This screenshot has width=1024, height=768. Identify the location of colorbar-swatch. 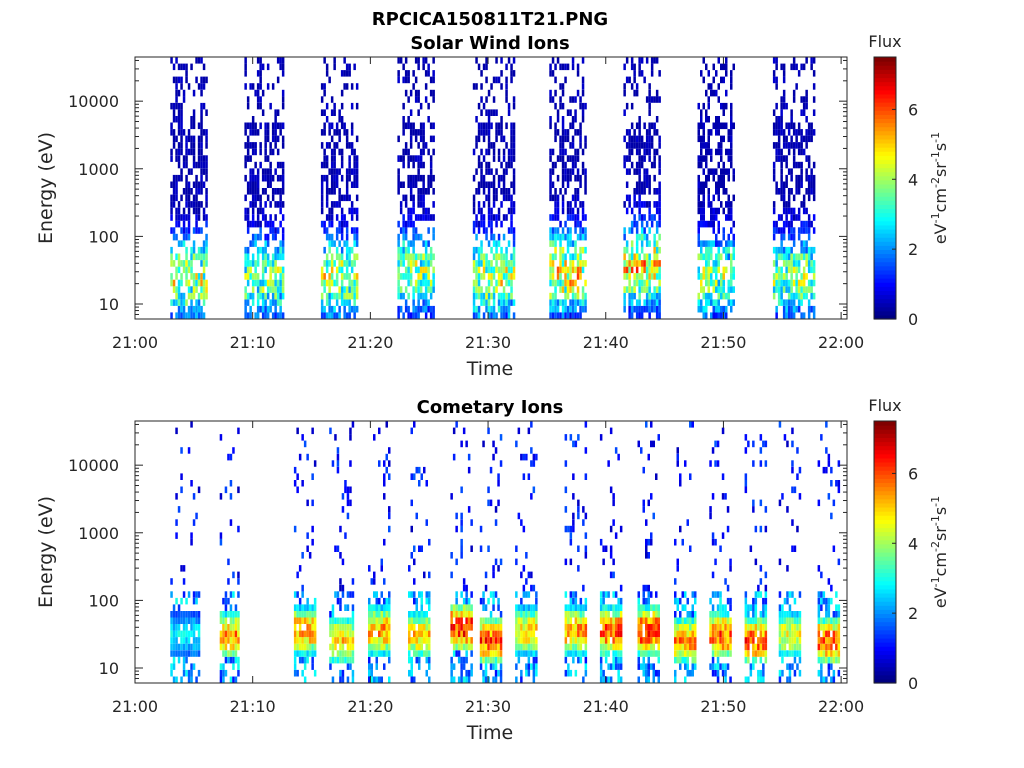
(885, 301).